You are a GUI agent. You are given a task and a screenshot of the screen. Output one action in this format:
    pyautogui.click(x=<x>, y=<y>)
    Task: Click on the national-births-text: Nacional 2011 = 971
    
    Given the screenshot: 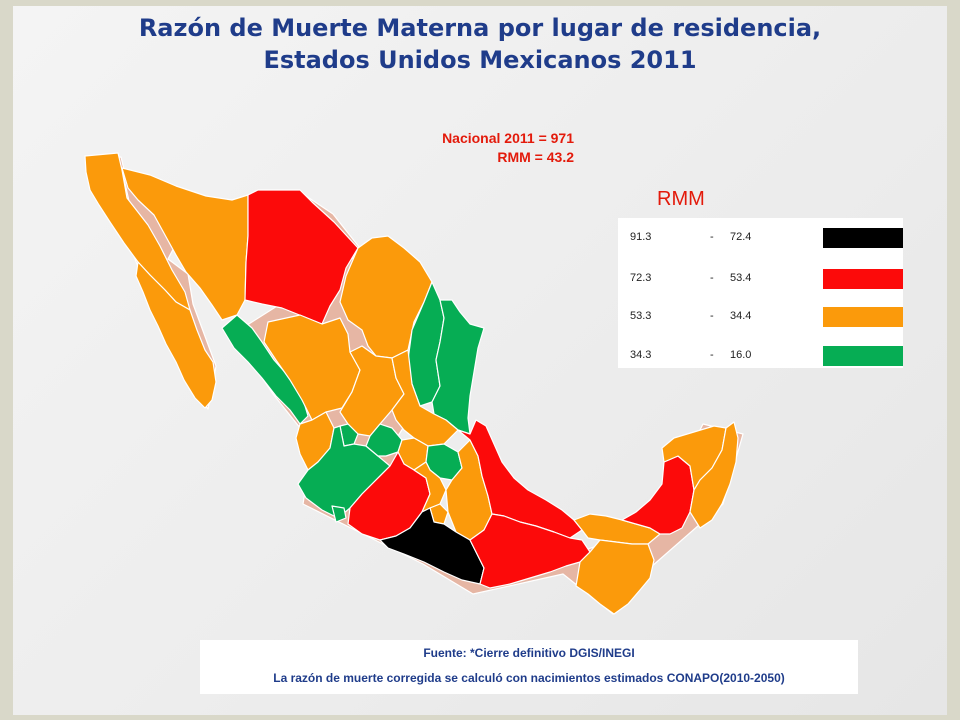 What is the action you would take?
    pyautogui.click(x=508, y=138)
    